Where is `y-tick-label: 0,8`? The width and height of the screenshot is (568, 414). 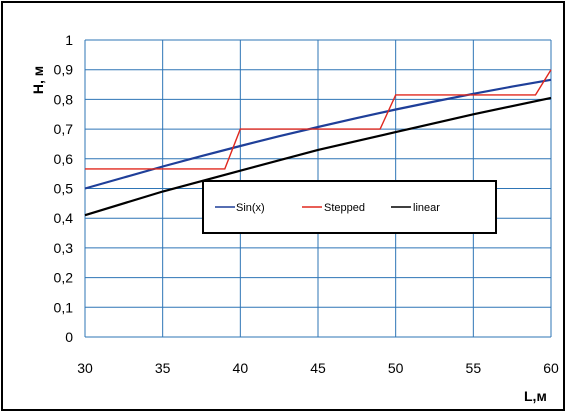
y-tick-label: 0,8 is located at coordinates (64, 99).